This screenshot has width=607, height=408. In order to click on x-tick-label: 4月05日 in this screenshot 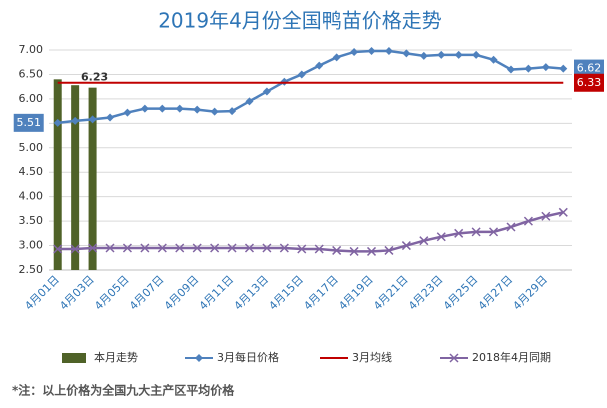, I will do `click(112, 293)`.